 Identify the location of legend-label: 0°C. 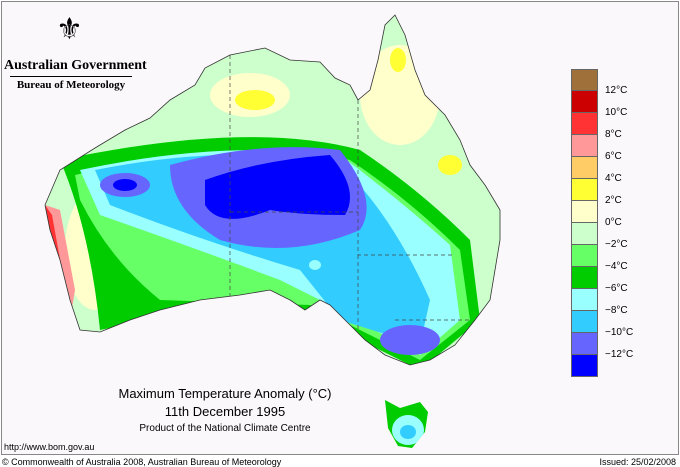
(613, 222).